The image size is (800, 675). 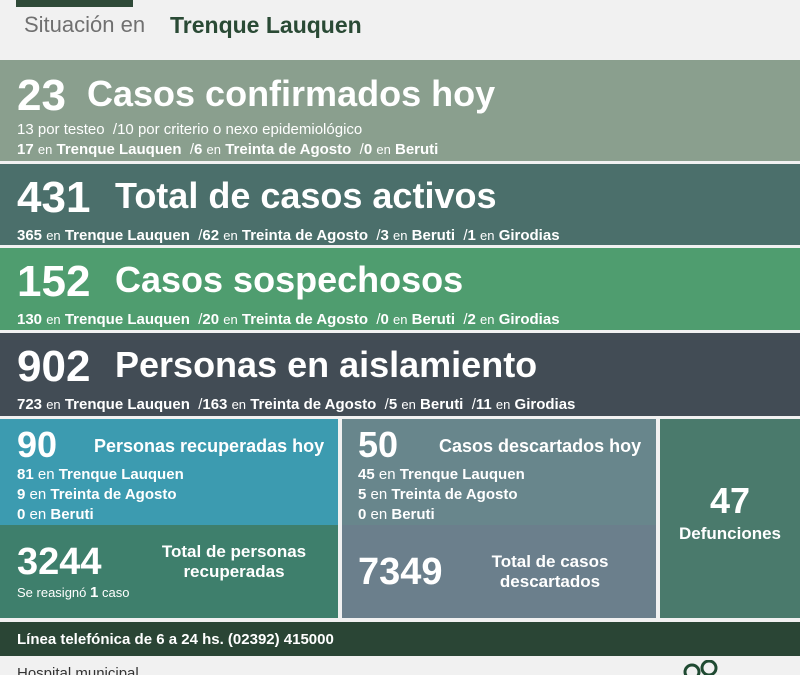 What do you see at coordinates (78, 670) in the screenshot?
I see `hospital-label: Hospital municipal` at bounding box center [78, 670].